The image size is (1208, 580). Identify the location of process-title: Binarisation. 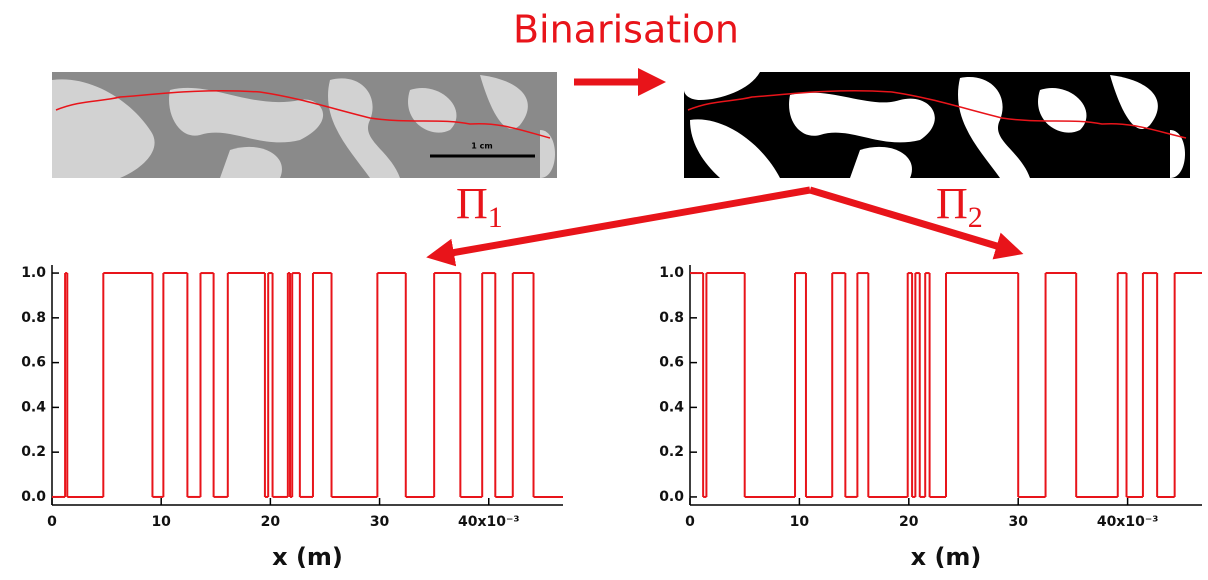
(626, 30).